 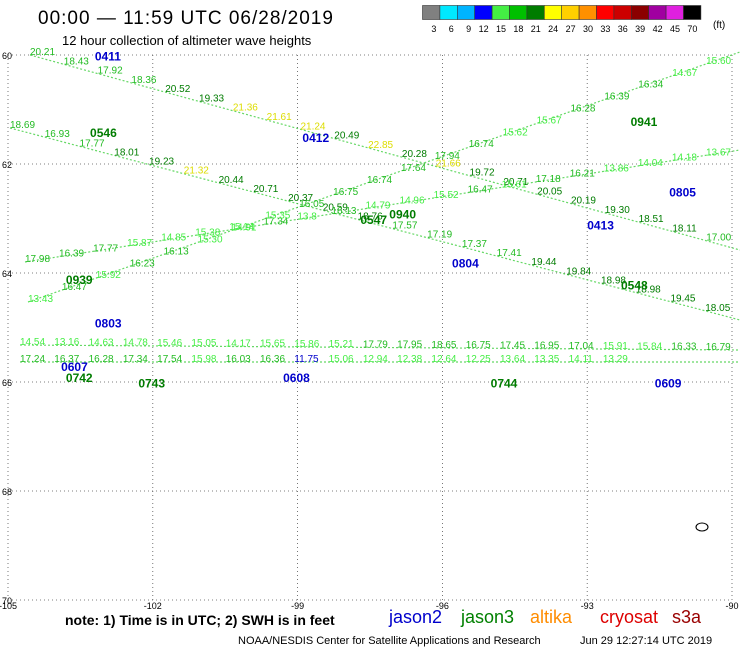 What do you see at coordinates (684, 73) in the screenshot?
I see `swh-label: 14.67` at bounding box center [684, 73].